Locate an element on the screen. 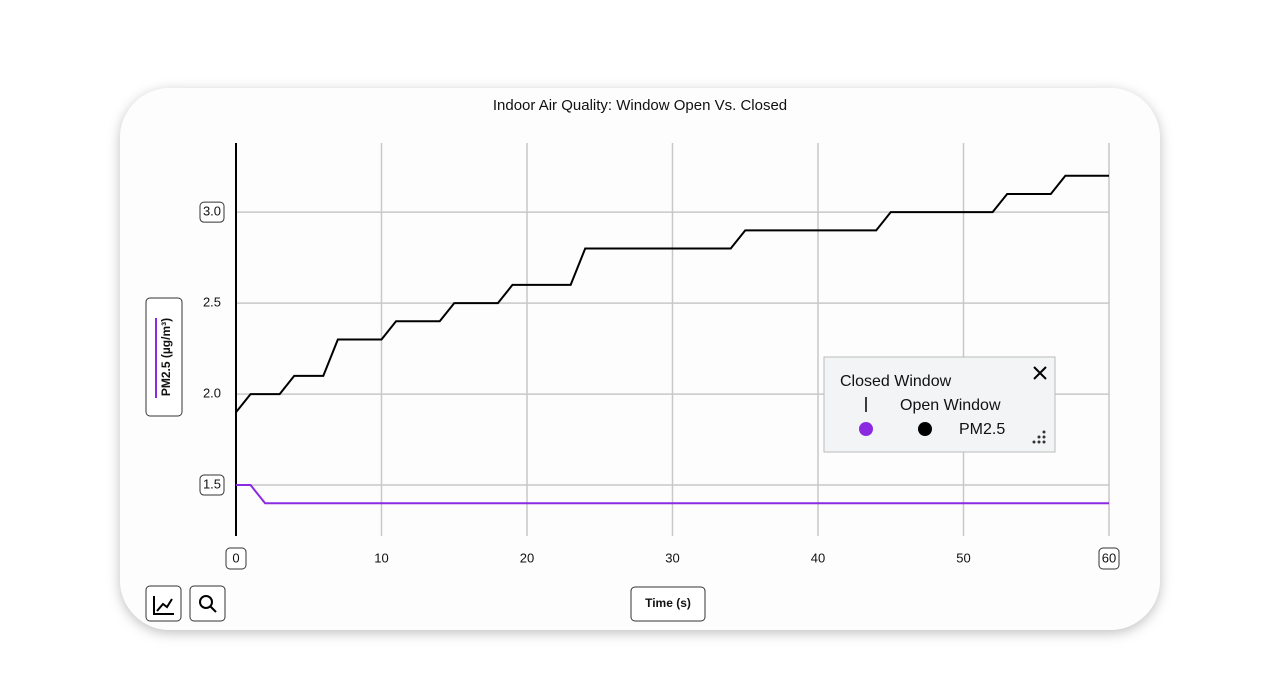 This screenshot has height=675, width=1280. x-tick-label: 50 is located at coordinates (963, 557).